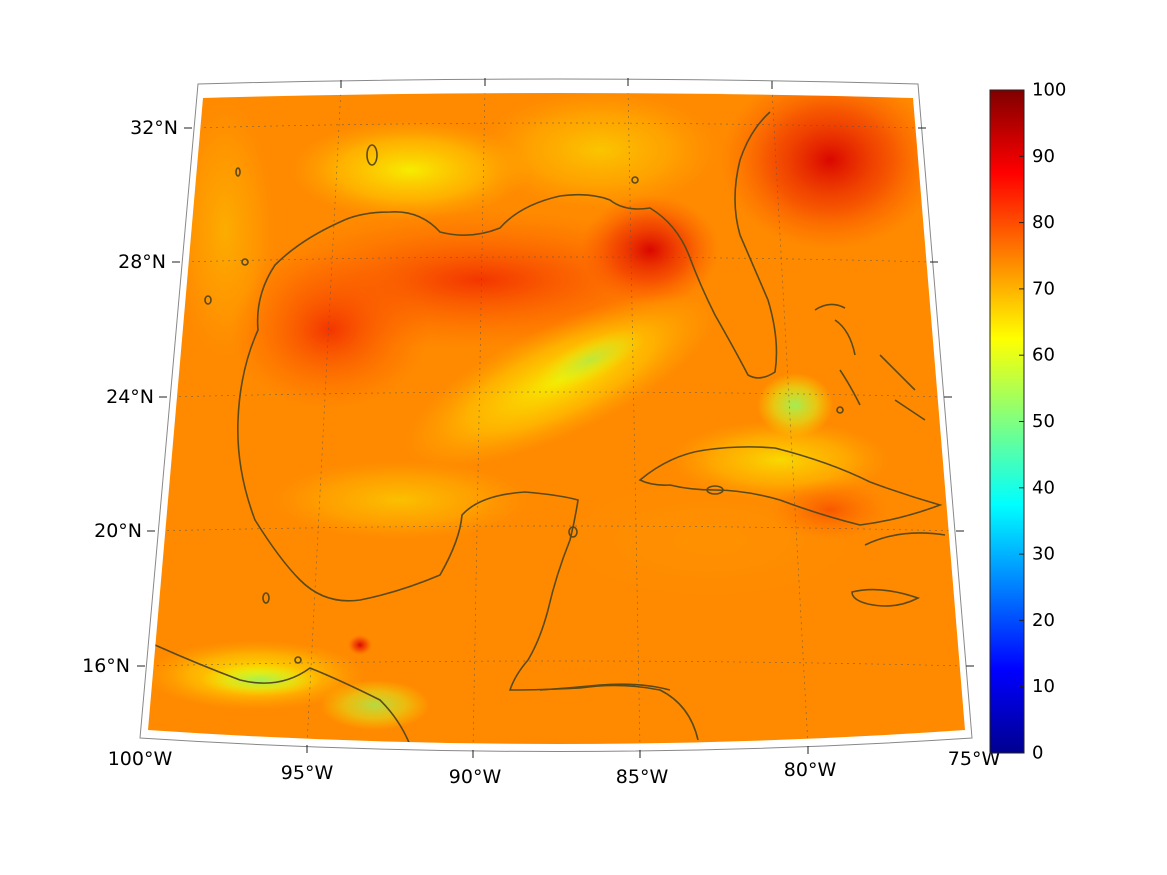  I want to click on lon-label: 95°W, so click(307, 773).